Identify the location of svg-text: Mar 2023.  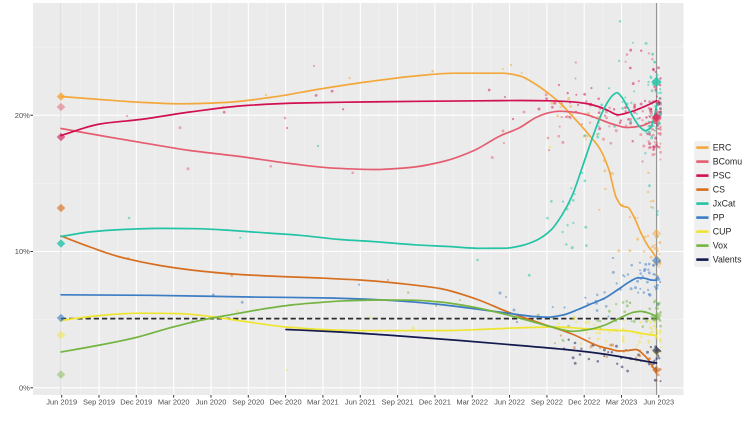
(622, 402).